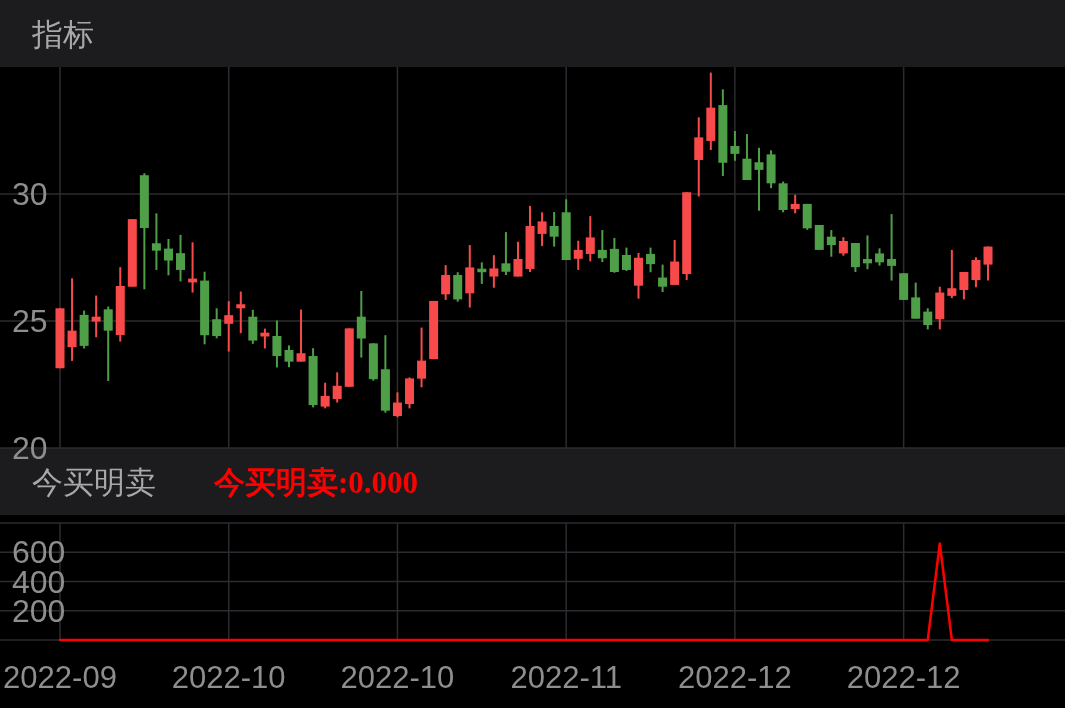 The height and width of the screenshot is (708, 1065). I want to click on chart-title: 今买明卖, so click(94, 482).